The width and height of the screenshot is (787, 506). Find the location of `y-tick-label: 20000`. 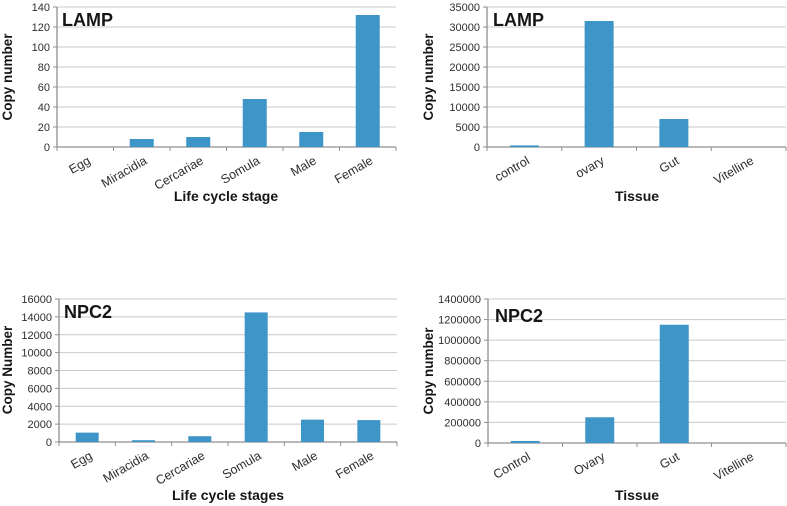

y-tick-label: 20000 is located at coordinates (464, 68).